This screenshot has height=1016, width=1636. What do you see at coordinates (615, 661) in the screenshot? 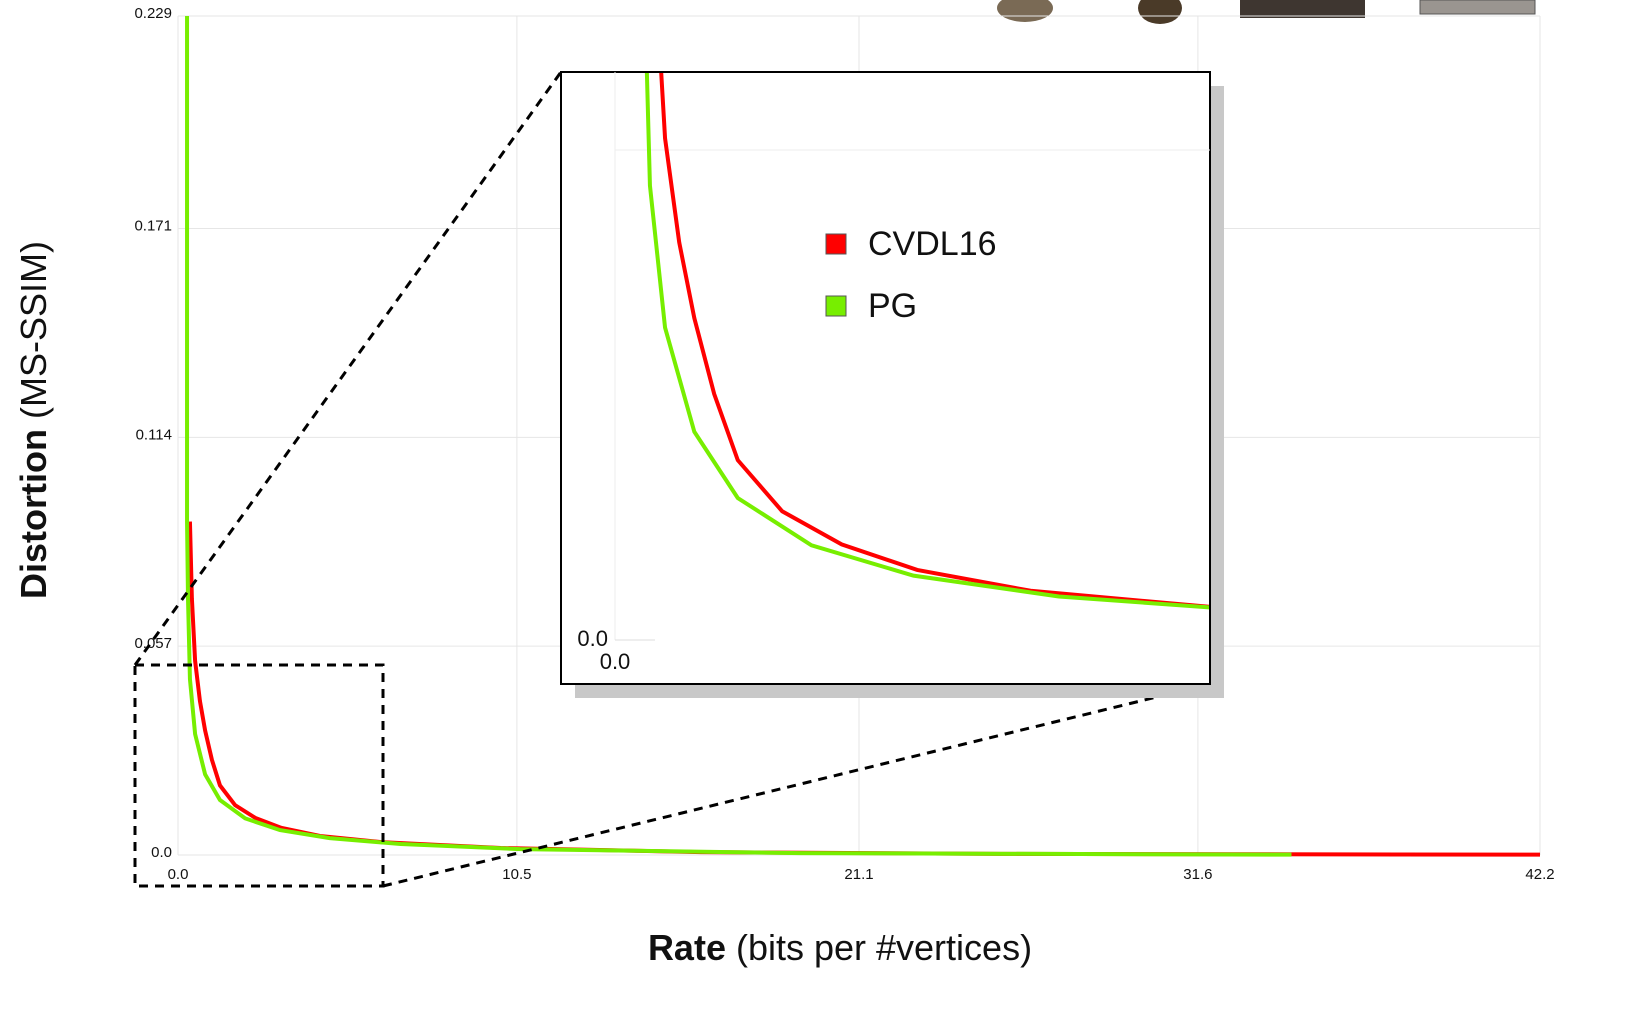
I see `inset-x-tick-label: 0.0` at bounding box center [615, 661].